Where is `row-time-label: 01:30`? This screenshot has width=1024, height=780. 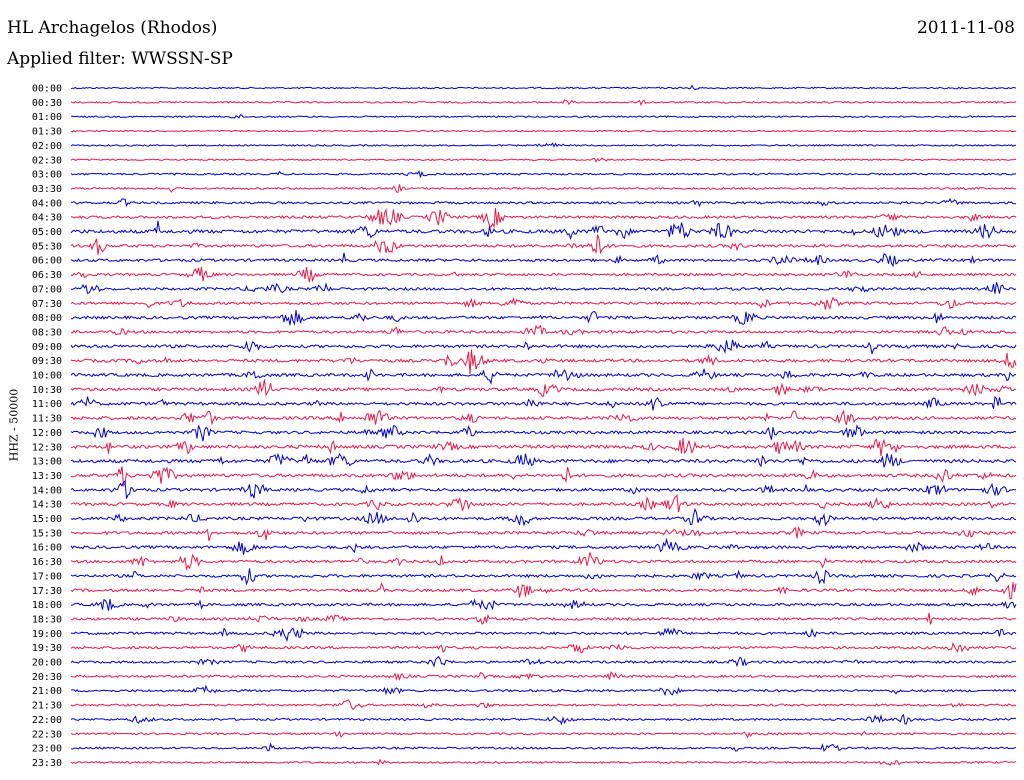
row-time-label: 01:30 is located at coordinates (47, 132).